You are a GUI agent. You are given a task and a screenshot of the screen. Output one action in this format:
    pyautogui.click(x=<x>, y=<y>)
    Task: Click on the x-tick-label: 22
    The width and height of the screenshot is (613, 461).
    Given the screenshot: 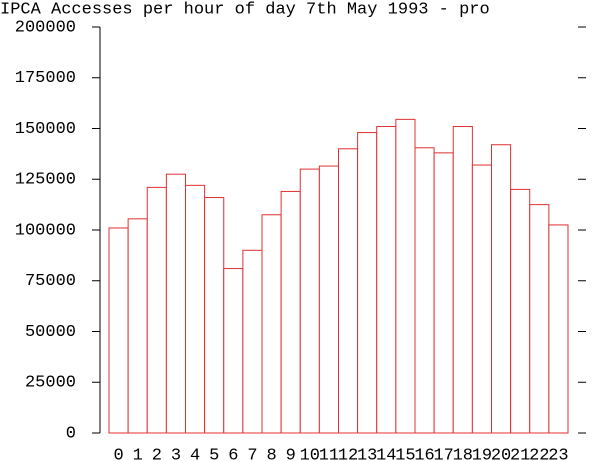 What is the action you would take?
    pyautogui.click(x=539, y=453)
    